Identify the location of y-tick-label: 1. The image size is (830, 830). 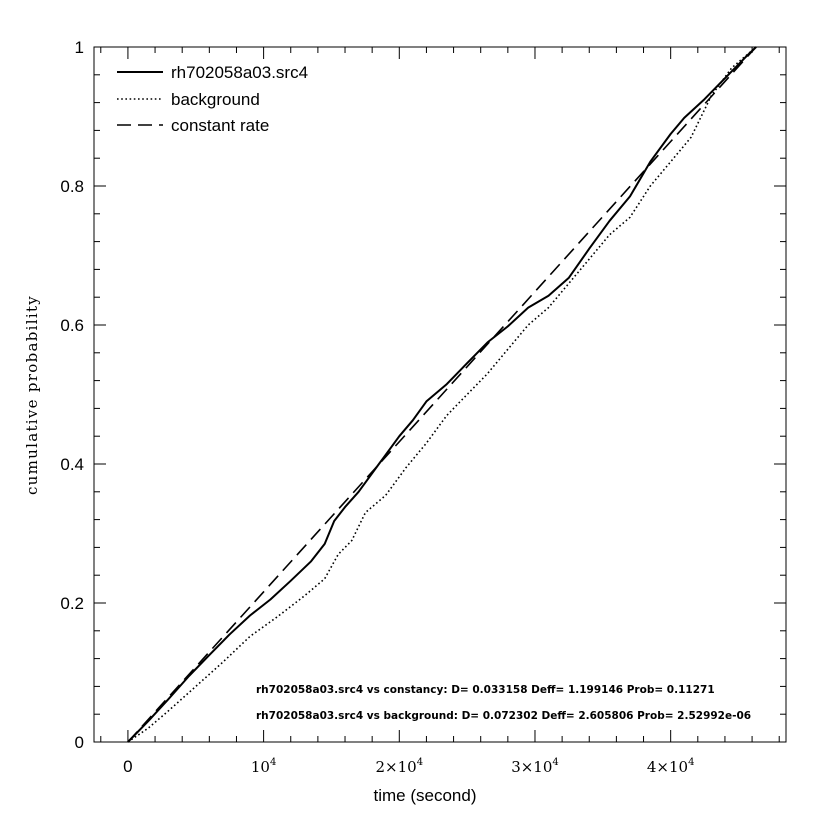
(79, 47).